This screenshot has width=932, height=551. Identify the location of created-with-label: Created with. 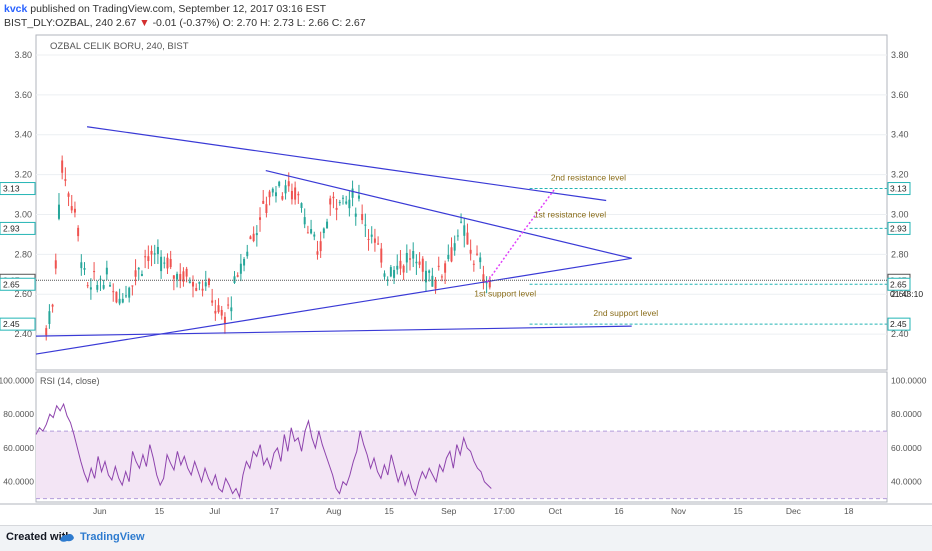
(39, 537).